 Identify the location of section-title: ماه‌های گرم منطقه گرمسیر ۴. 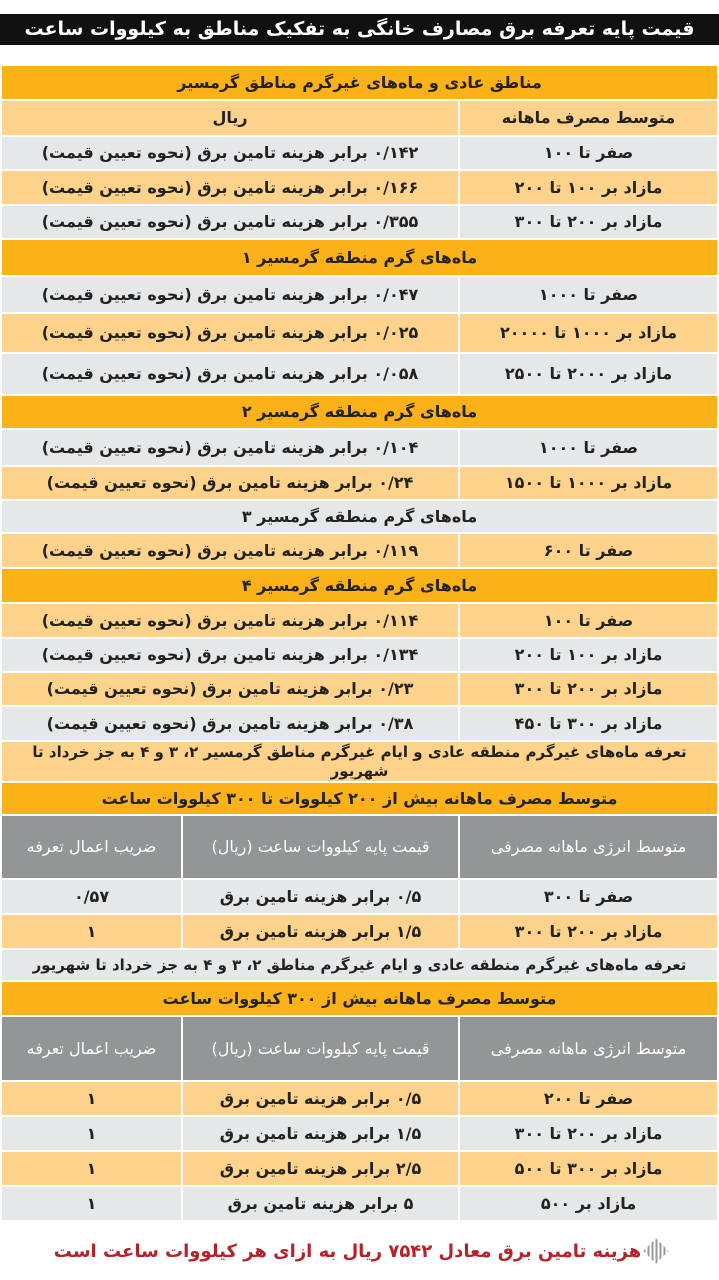
(359, 585).